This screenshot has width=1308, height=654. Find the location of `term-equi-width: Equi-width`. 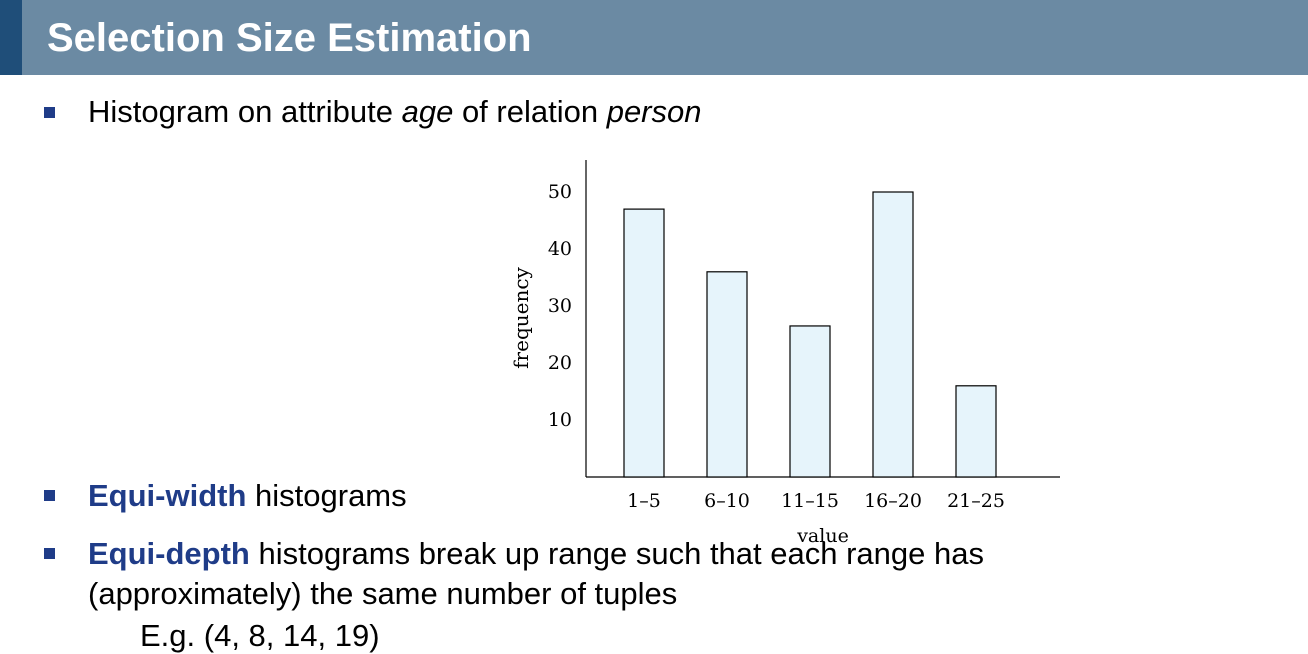

term-equi-width: Equi-width is located at coordinates (167, 495).